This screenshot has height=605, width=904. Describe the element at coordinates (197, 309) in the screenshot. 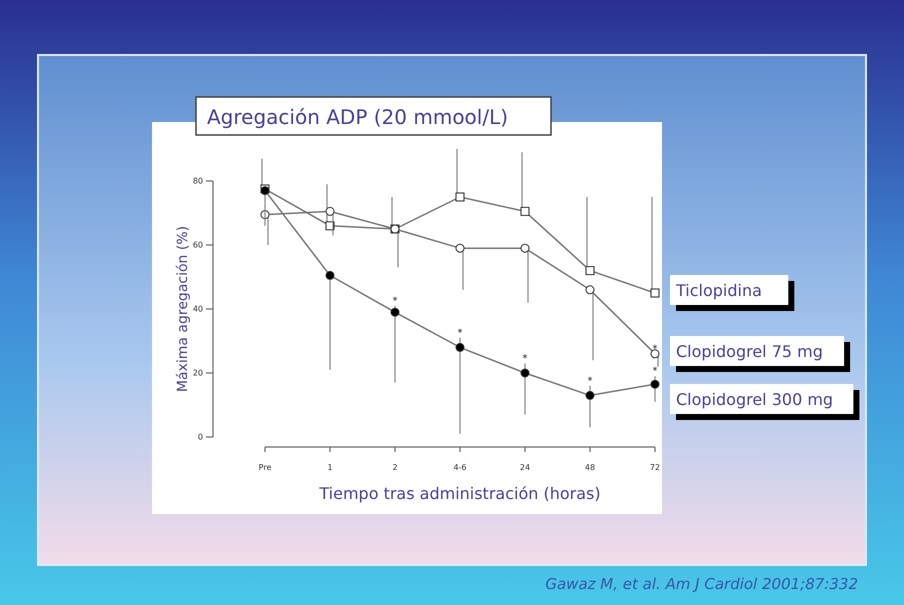

I see `y-tick-label: 40` at that location.